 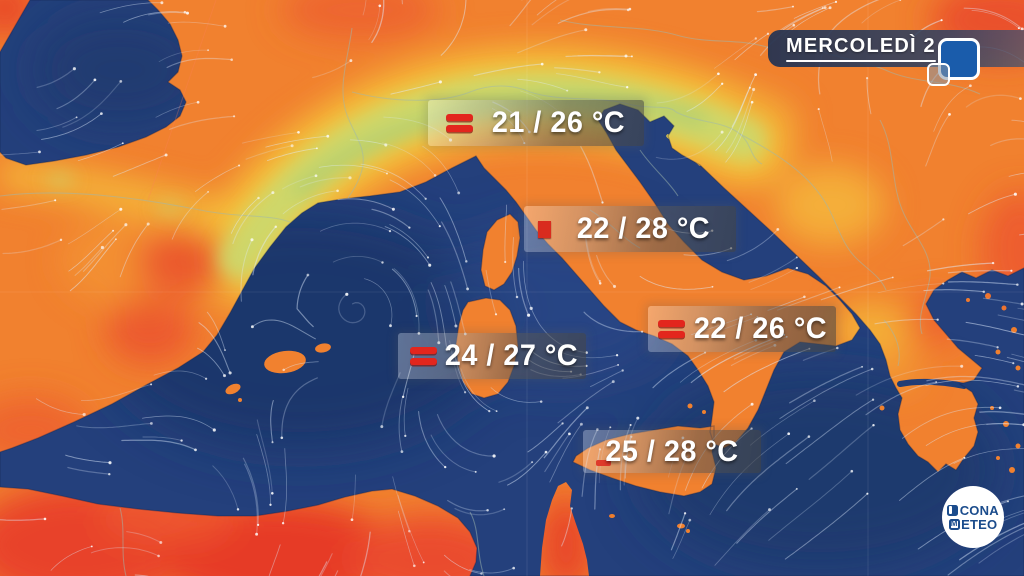 I want to click on logo-m-icon: M, so click(x=954, y=524).